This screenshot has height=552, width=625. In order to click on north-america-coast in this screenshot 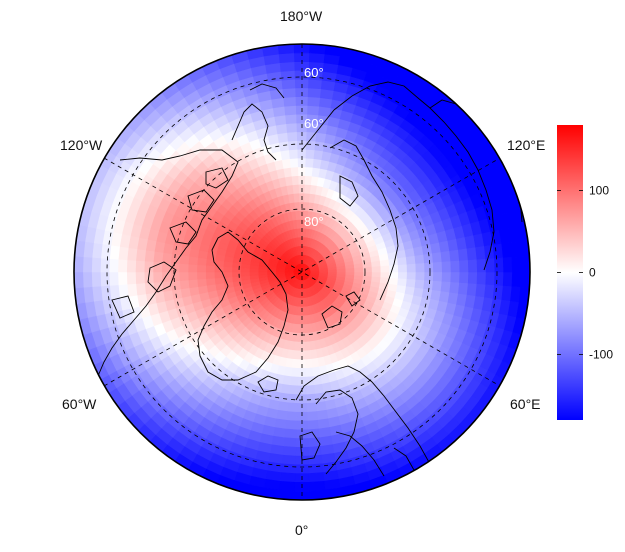, I will do `click(168, 263)`.